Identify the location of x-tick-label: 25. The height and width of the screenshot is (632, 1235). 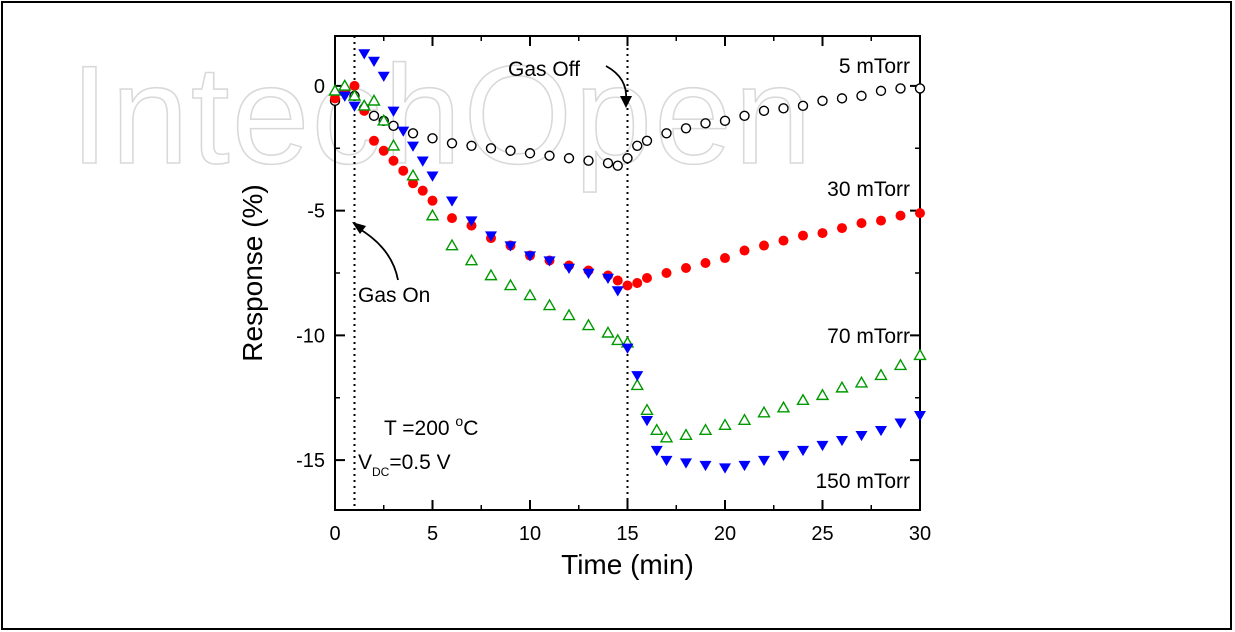
(822, 534).